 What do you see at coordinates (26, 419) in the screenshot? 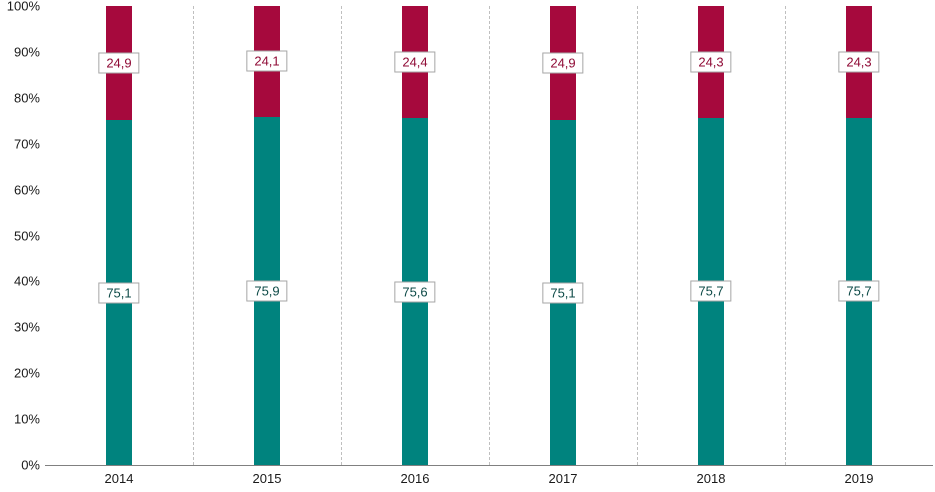
I see `y-tick-label: 10%` at bounding box center [26, 419].